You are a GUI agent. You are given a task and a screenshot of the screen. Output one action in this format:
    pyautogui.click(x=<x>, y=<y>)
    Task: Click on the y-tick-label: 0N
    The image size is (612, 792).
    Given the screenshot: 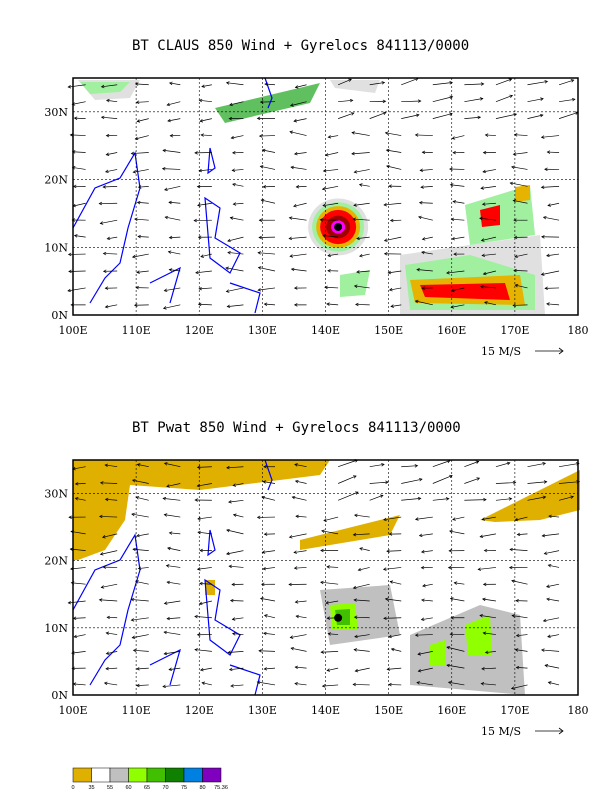 What is the action you would take?
    pyautogui.click(x=59, y=315)
    